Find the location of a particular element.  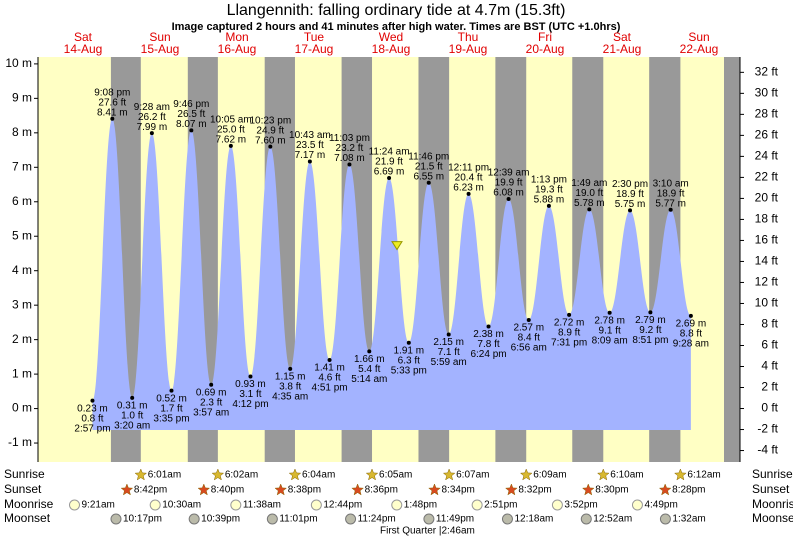

tide-label: 21.5 ft is located at coordinates (429, 166).